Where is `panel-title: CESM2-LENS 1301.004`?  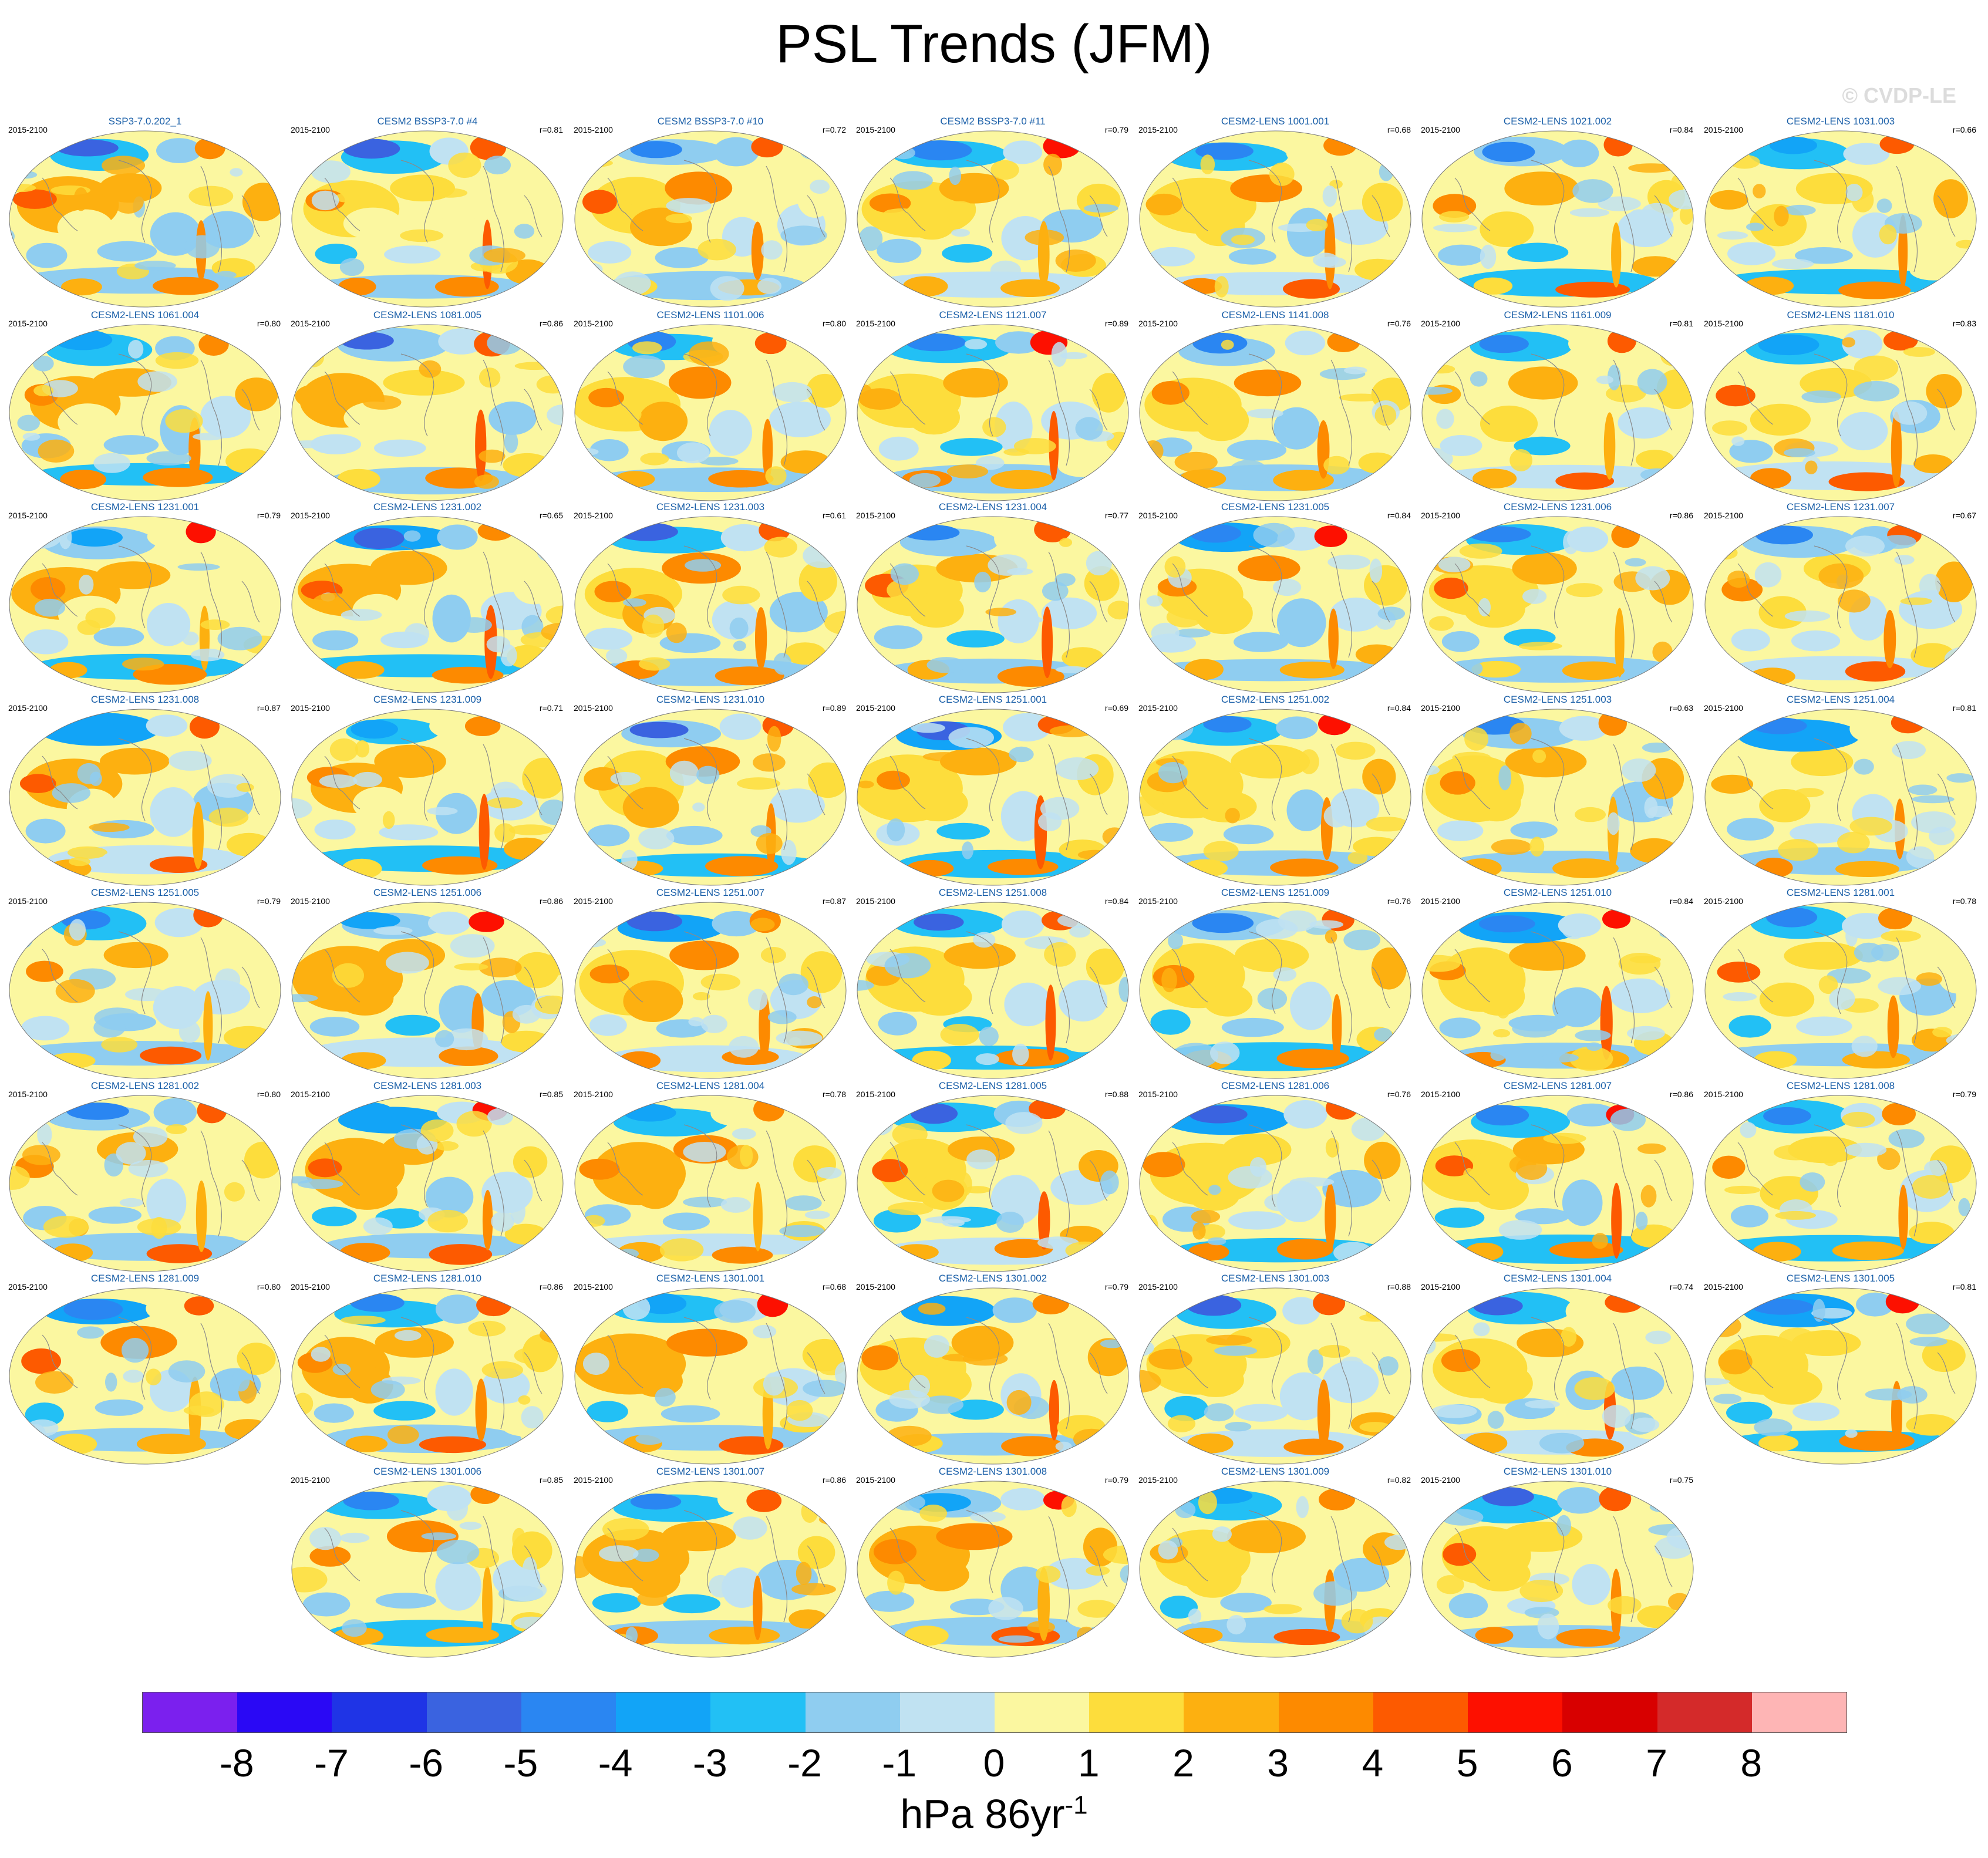 panel-title: CESM2-LENS 1301.004 is located at coordinates (1558, 1278).